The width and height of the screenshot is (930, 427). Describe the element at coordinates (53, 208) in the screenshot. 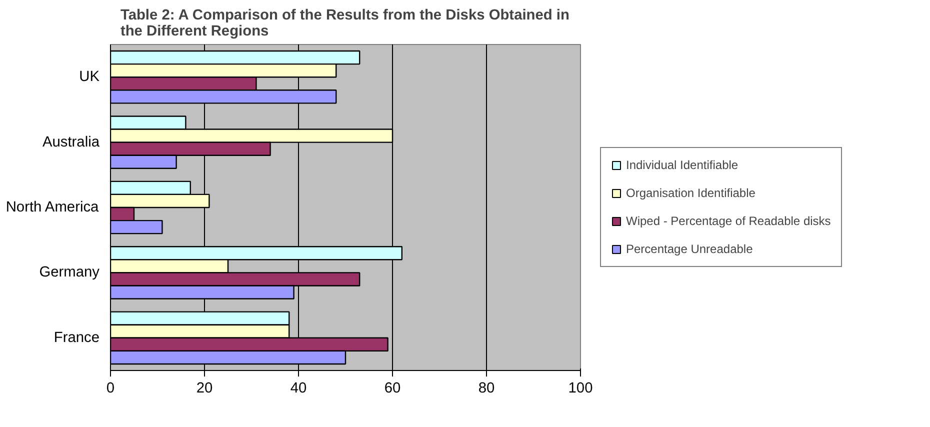

I see `y-tick-label: North America` at that location.